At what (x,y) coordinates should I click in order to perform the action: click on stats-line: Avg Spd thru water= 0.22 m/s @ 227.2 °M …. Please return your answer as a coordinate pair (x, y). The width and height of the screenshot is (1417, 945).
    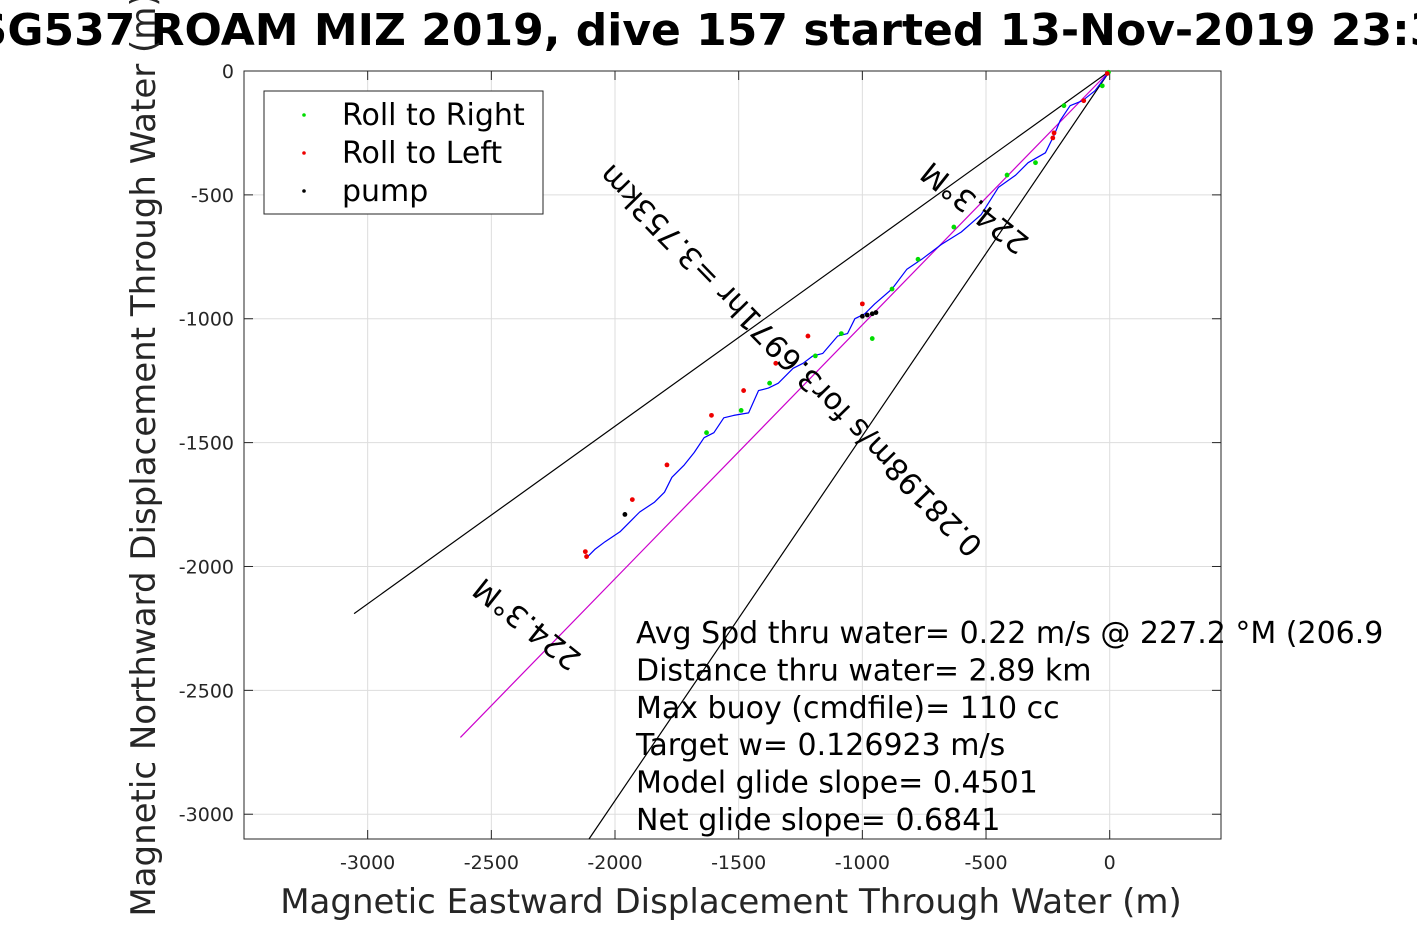
    Looking at the image, I should click on (1009, 633).